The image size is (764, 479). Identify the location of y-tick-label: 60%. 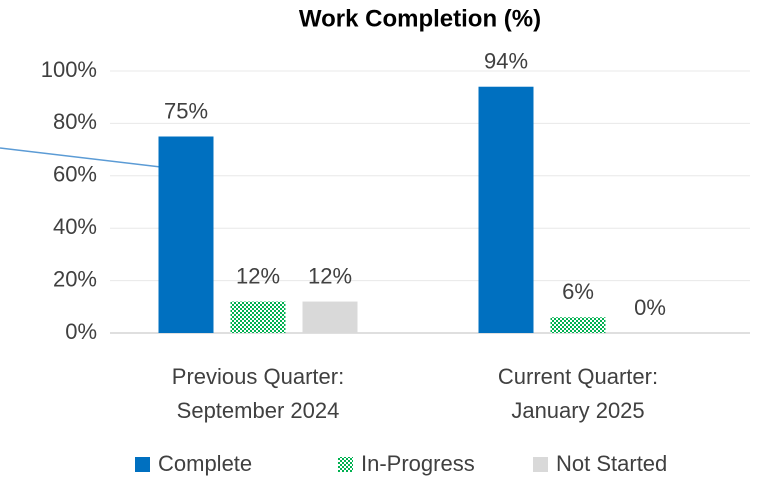
(75, 174).